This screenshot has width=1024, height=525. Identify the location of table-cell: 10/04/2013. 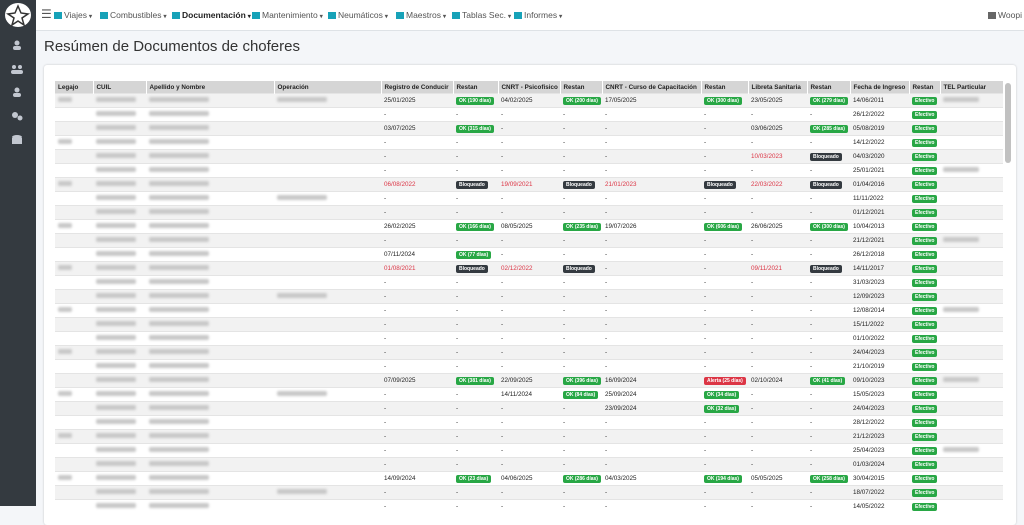
(879, 226).